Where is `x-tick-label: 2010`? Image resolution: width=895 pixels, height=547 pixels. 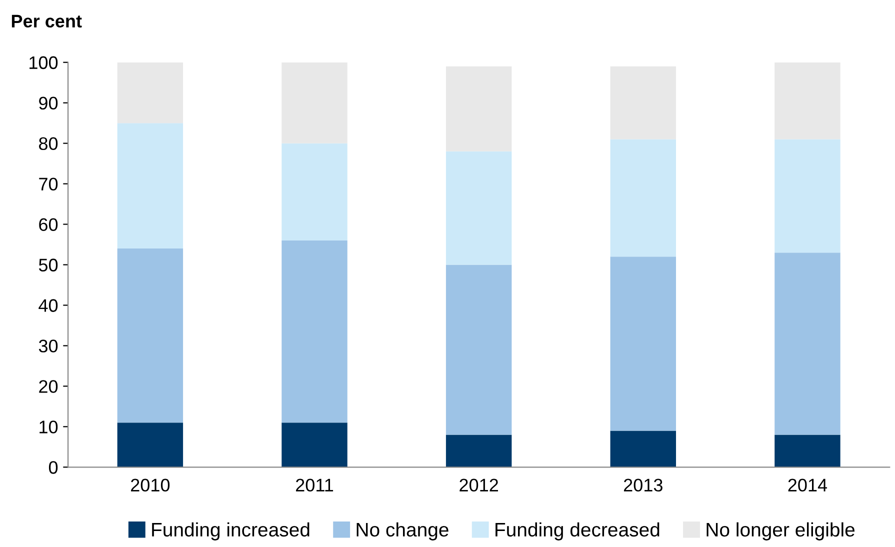 x-tick-label: 2010 is located at coordinates (150, 485).